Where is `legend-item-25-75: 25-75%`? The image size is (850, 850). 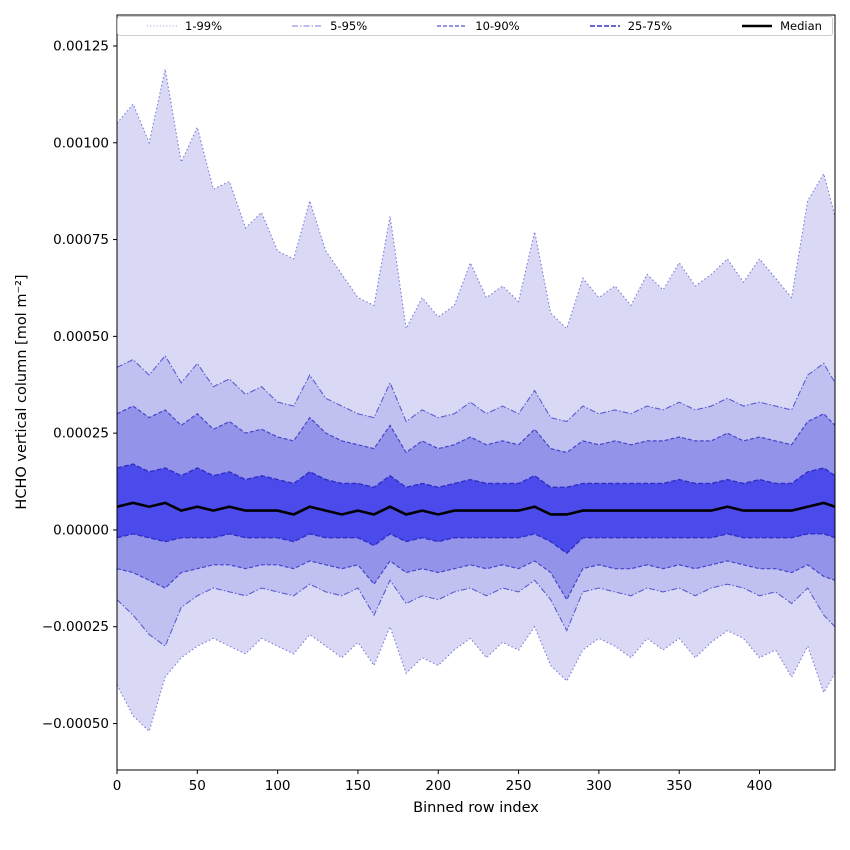 legend-item-25-75: 25-75% is located at coordinates (630, 26).